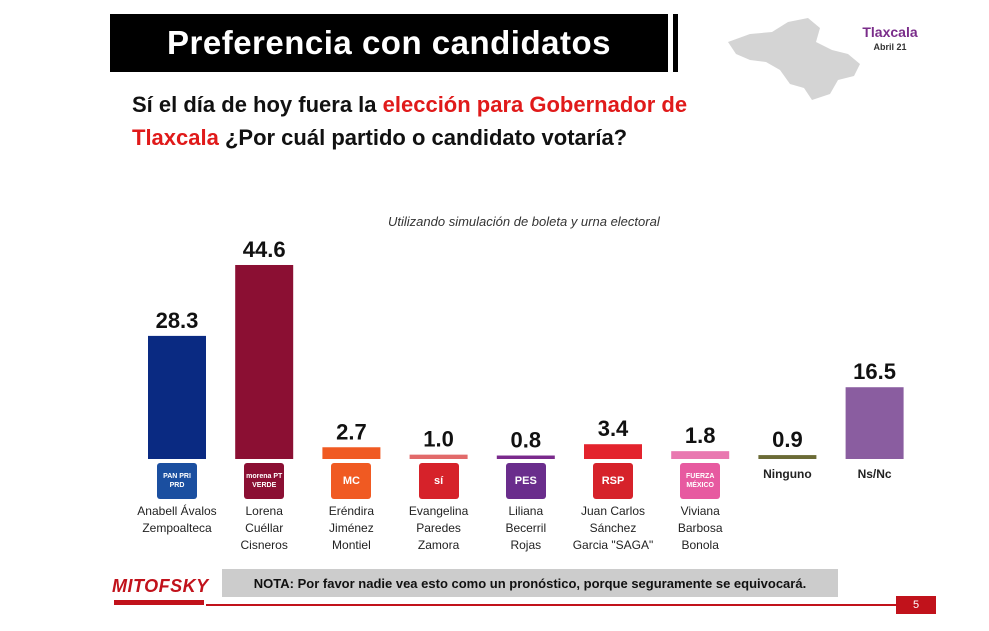 This screenshot has width=989, height=631. I want to click on bar-value-label-2: 2.7, so click(351, 431).